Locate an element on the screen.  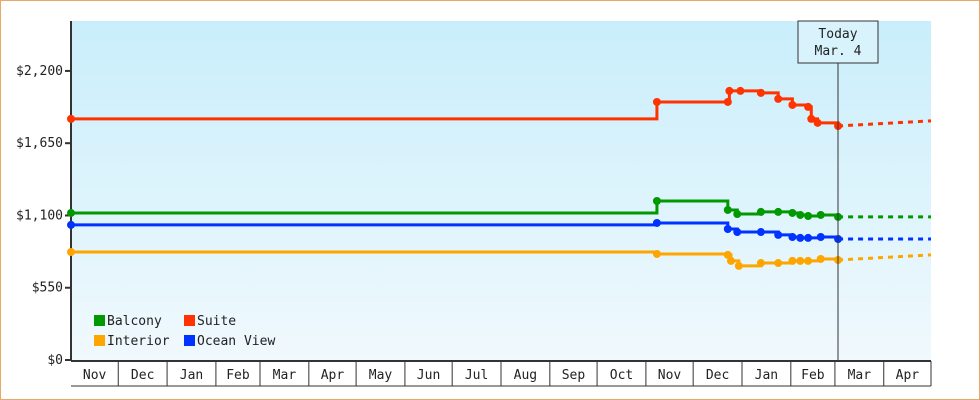
x-tick-label: Aug is located at coordinates (525, 375).